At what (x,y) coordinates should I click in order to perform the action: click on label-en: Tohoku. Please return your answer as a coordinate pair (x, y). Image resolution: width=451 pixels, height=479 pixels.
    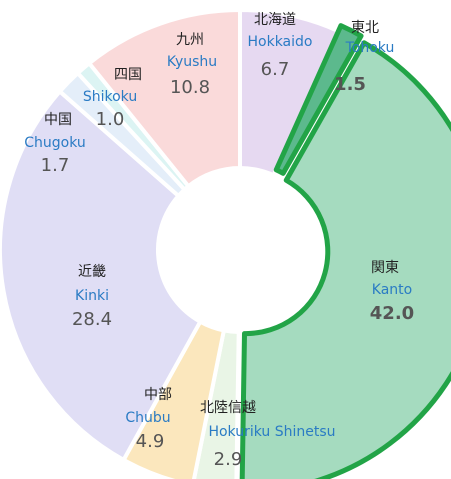
    Looking at the image, I should click on (370, 48).